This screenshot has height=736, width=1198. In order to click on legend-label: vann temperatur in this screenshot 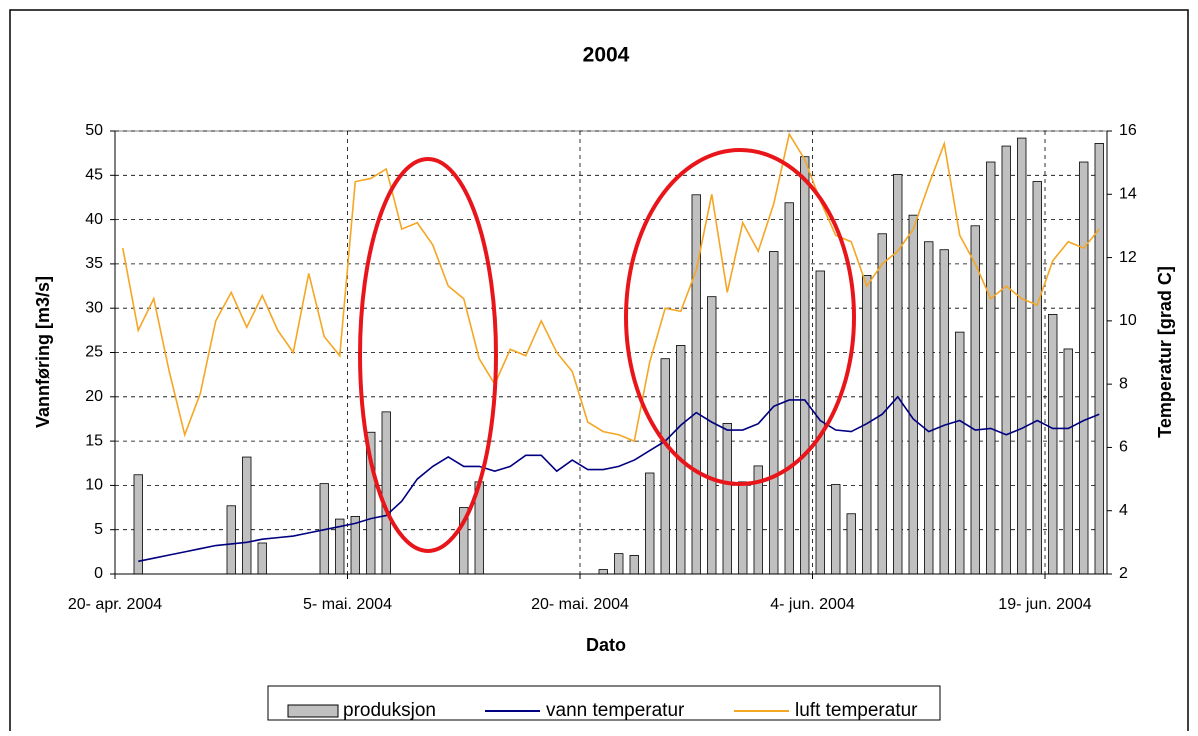, I will do `click(615, 710)`.